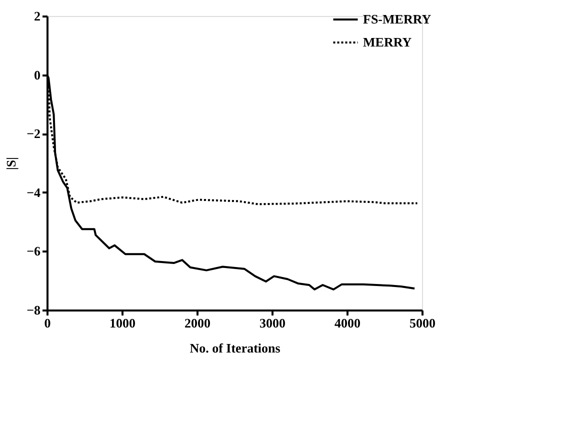 Image resolution: width=562 pixels, height=421 pixels. I want to click on x-tick-label: 2000, so click(197, 323).